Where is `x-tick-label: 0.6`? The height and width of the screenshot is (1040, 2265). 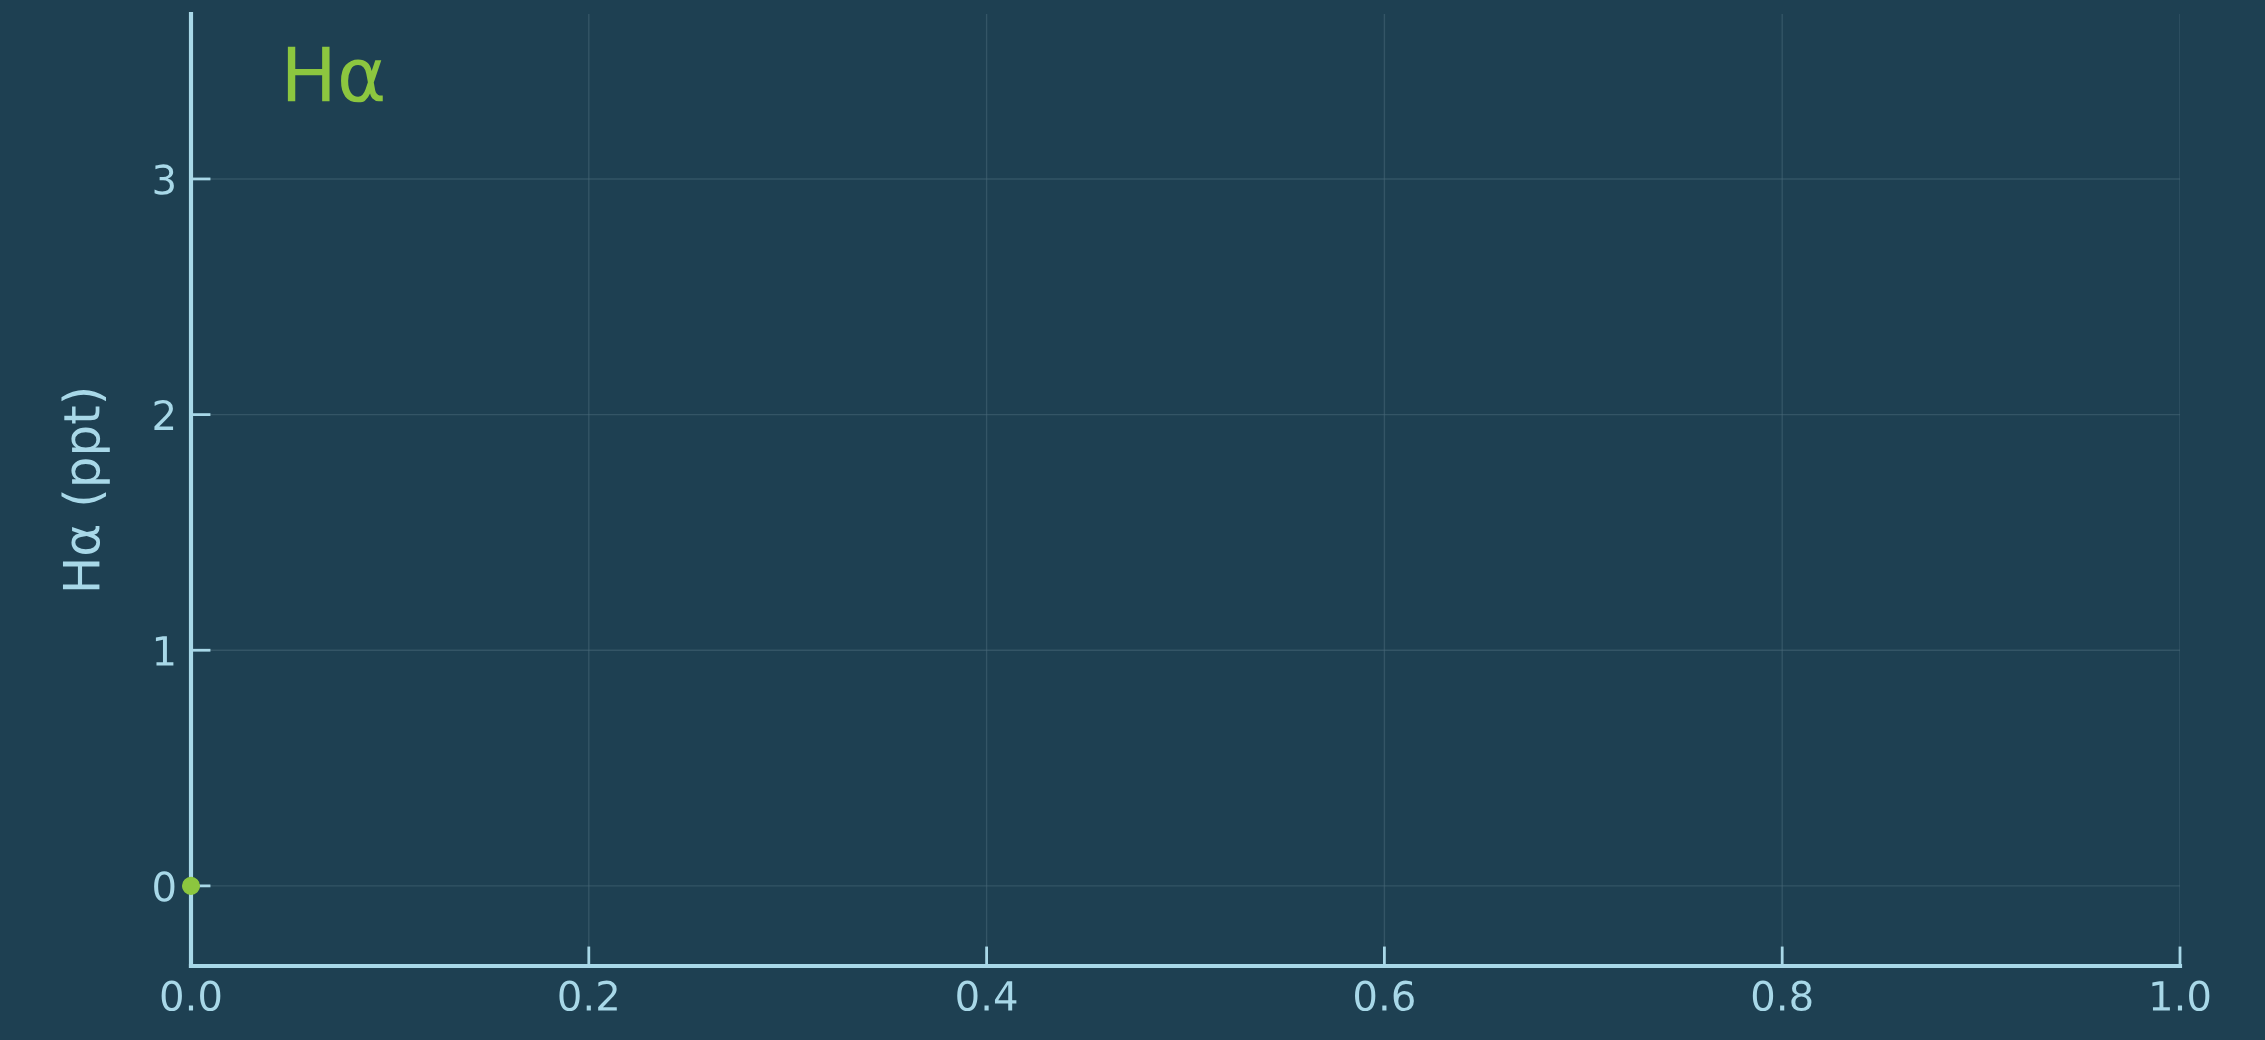
x-tick-label: 0.6 is located at coordinates (1384, 996).